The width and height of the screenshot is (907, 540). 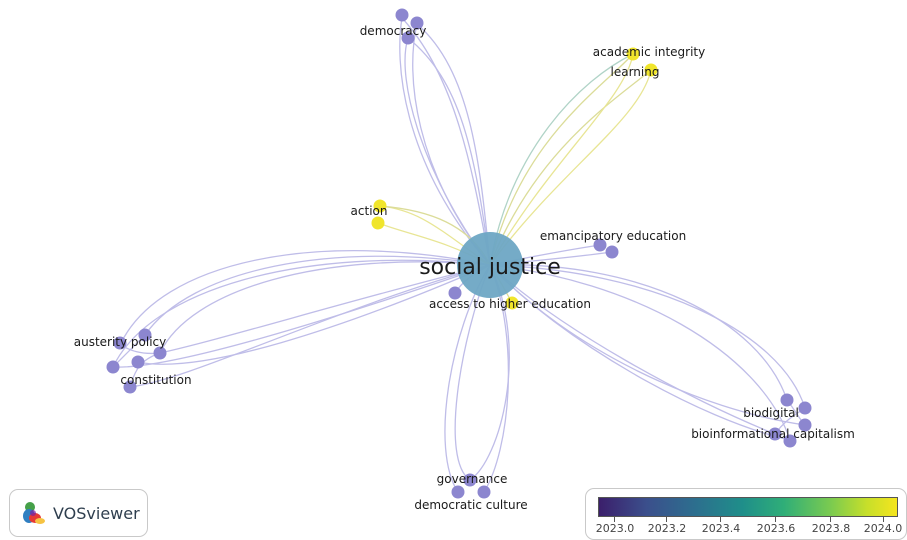 What do you see at coordinates (649, 52) in the screenshot?
I see `label-academic-integrity: academic integrity` at bounding box center [649, 52].